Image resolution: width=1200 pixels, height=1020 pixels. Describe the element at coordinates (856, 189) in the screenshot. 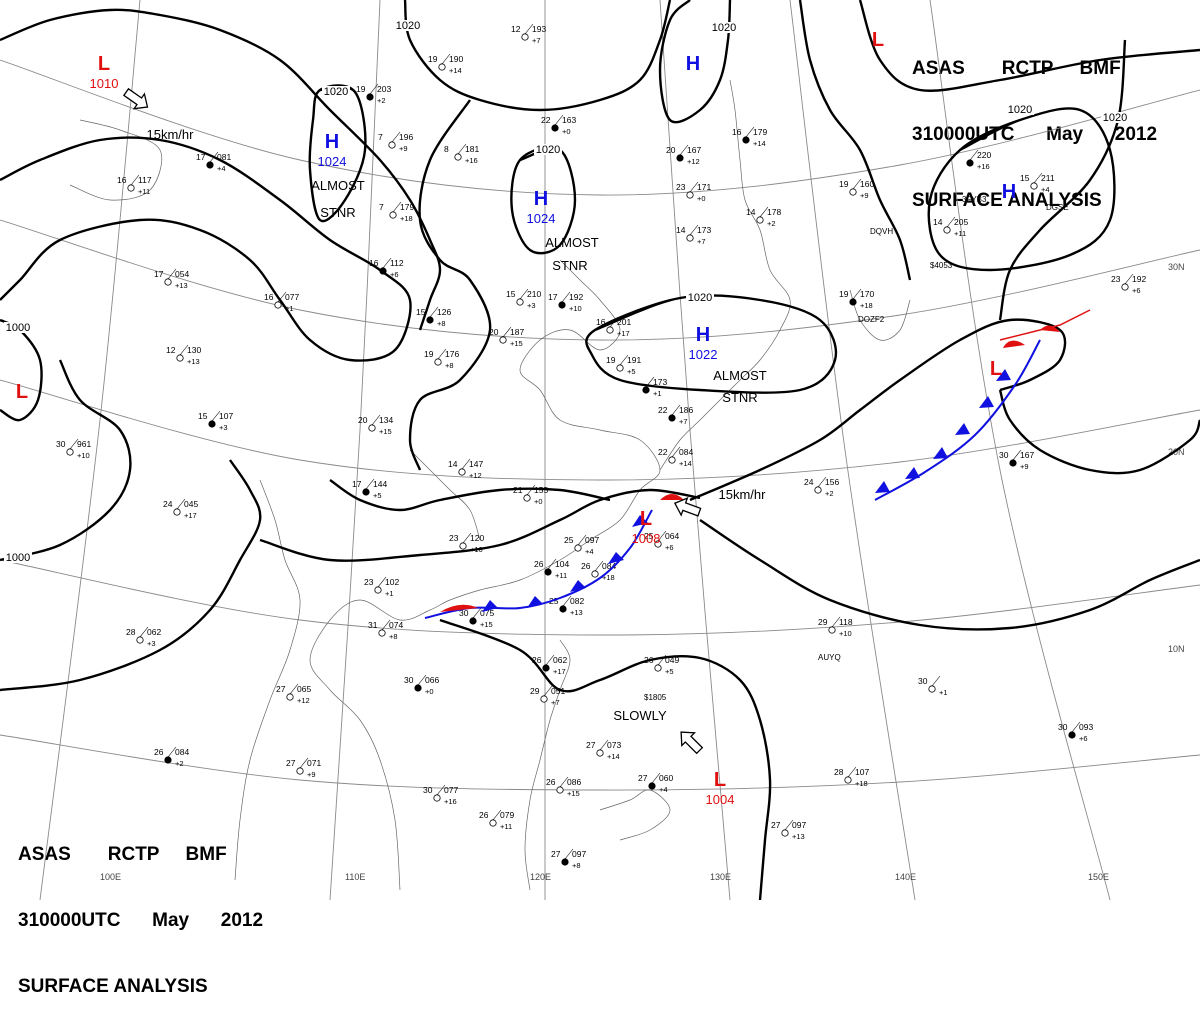

I see `station-model: 19 160 +9` at that location.